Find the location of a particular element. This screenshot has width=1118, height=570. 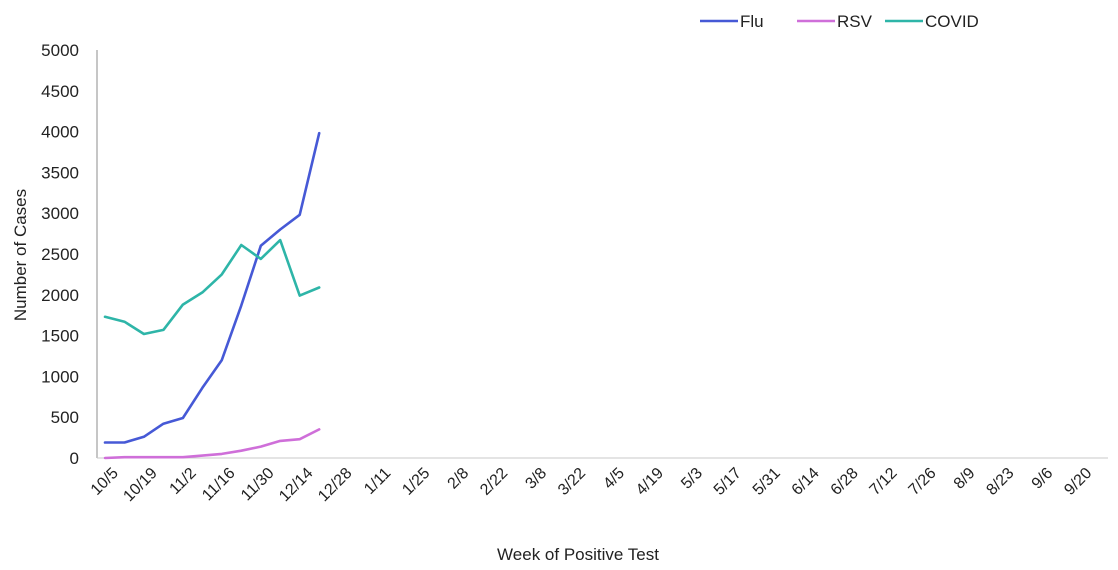

series-line-covid is located at coordinates (212, 287).